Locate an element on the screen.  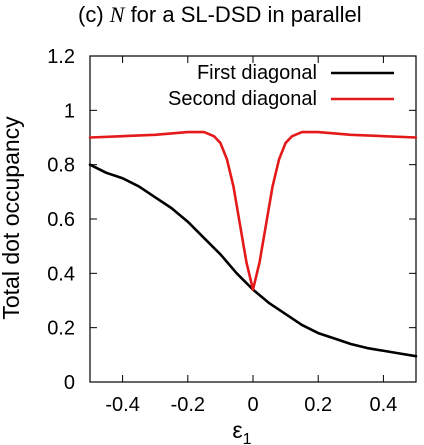
y-tick-label: 1 is located at coordinates (69, 111).